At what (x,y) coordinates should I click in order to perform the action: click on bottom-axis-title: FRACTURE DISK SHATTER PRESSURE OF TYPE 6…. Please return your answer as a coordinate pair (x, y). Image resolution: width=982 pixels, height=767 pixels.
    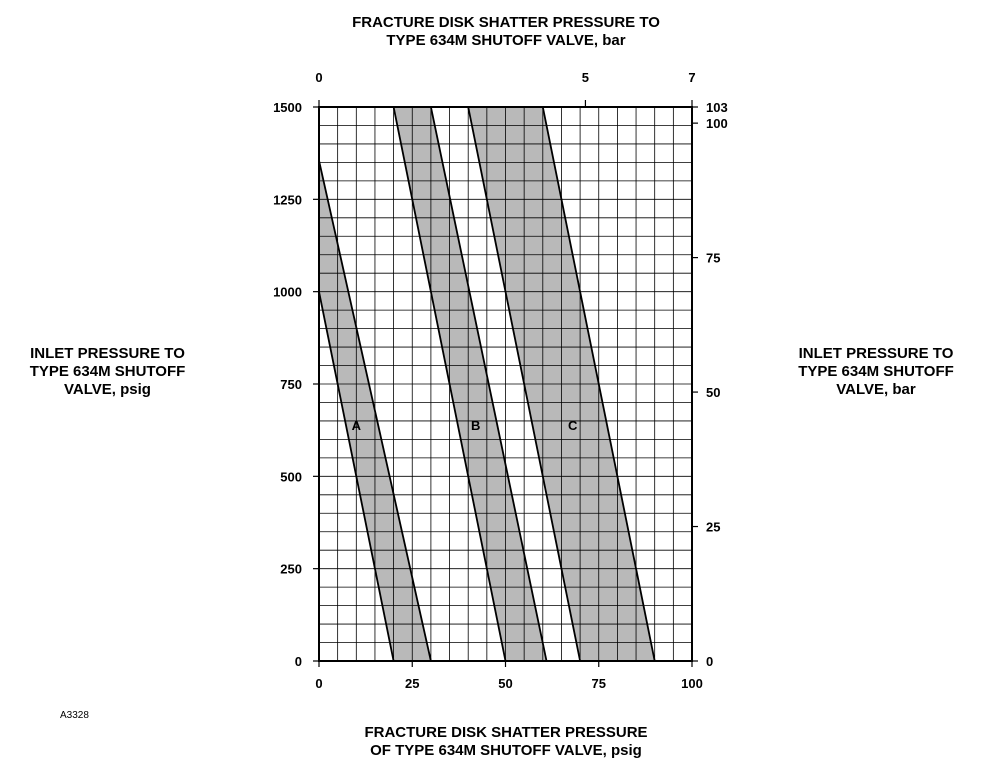
    Looking at the image, I should click on (506, 742).